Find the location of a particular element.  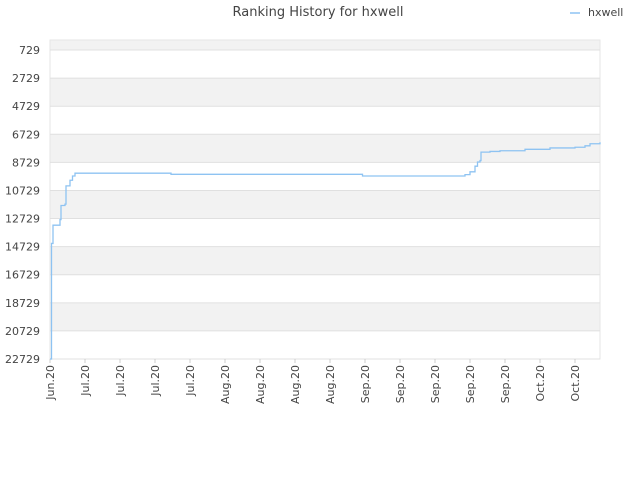

x-tick-label: Jun.20 is located at coordinates (50, 383).